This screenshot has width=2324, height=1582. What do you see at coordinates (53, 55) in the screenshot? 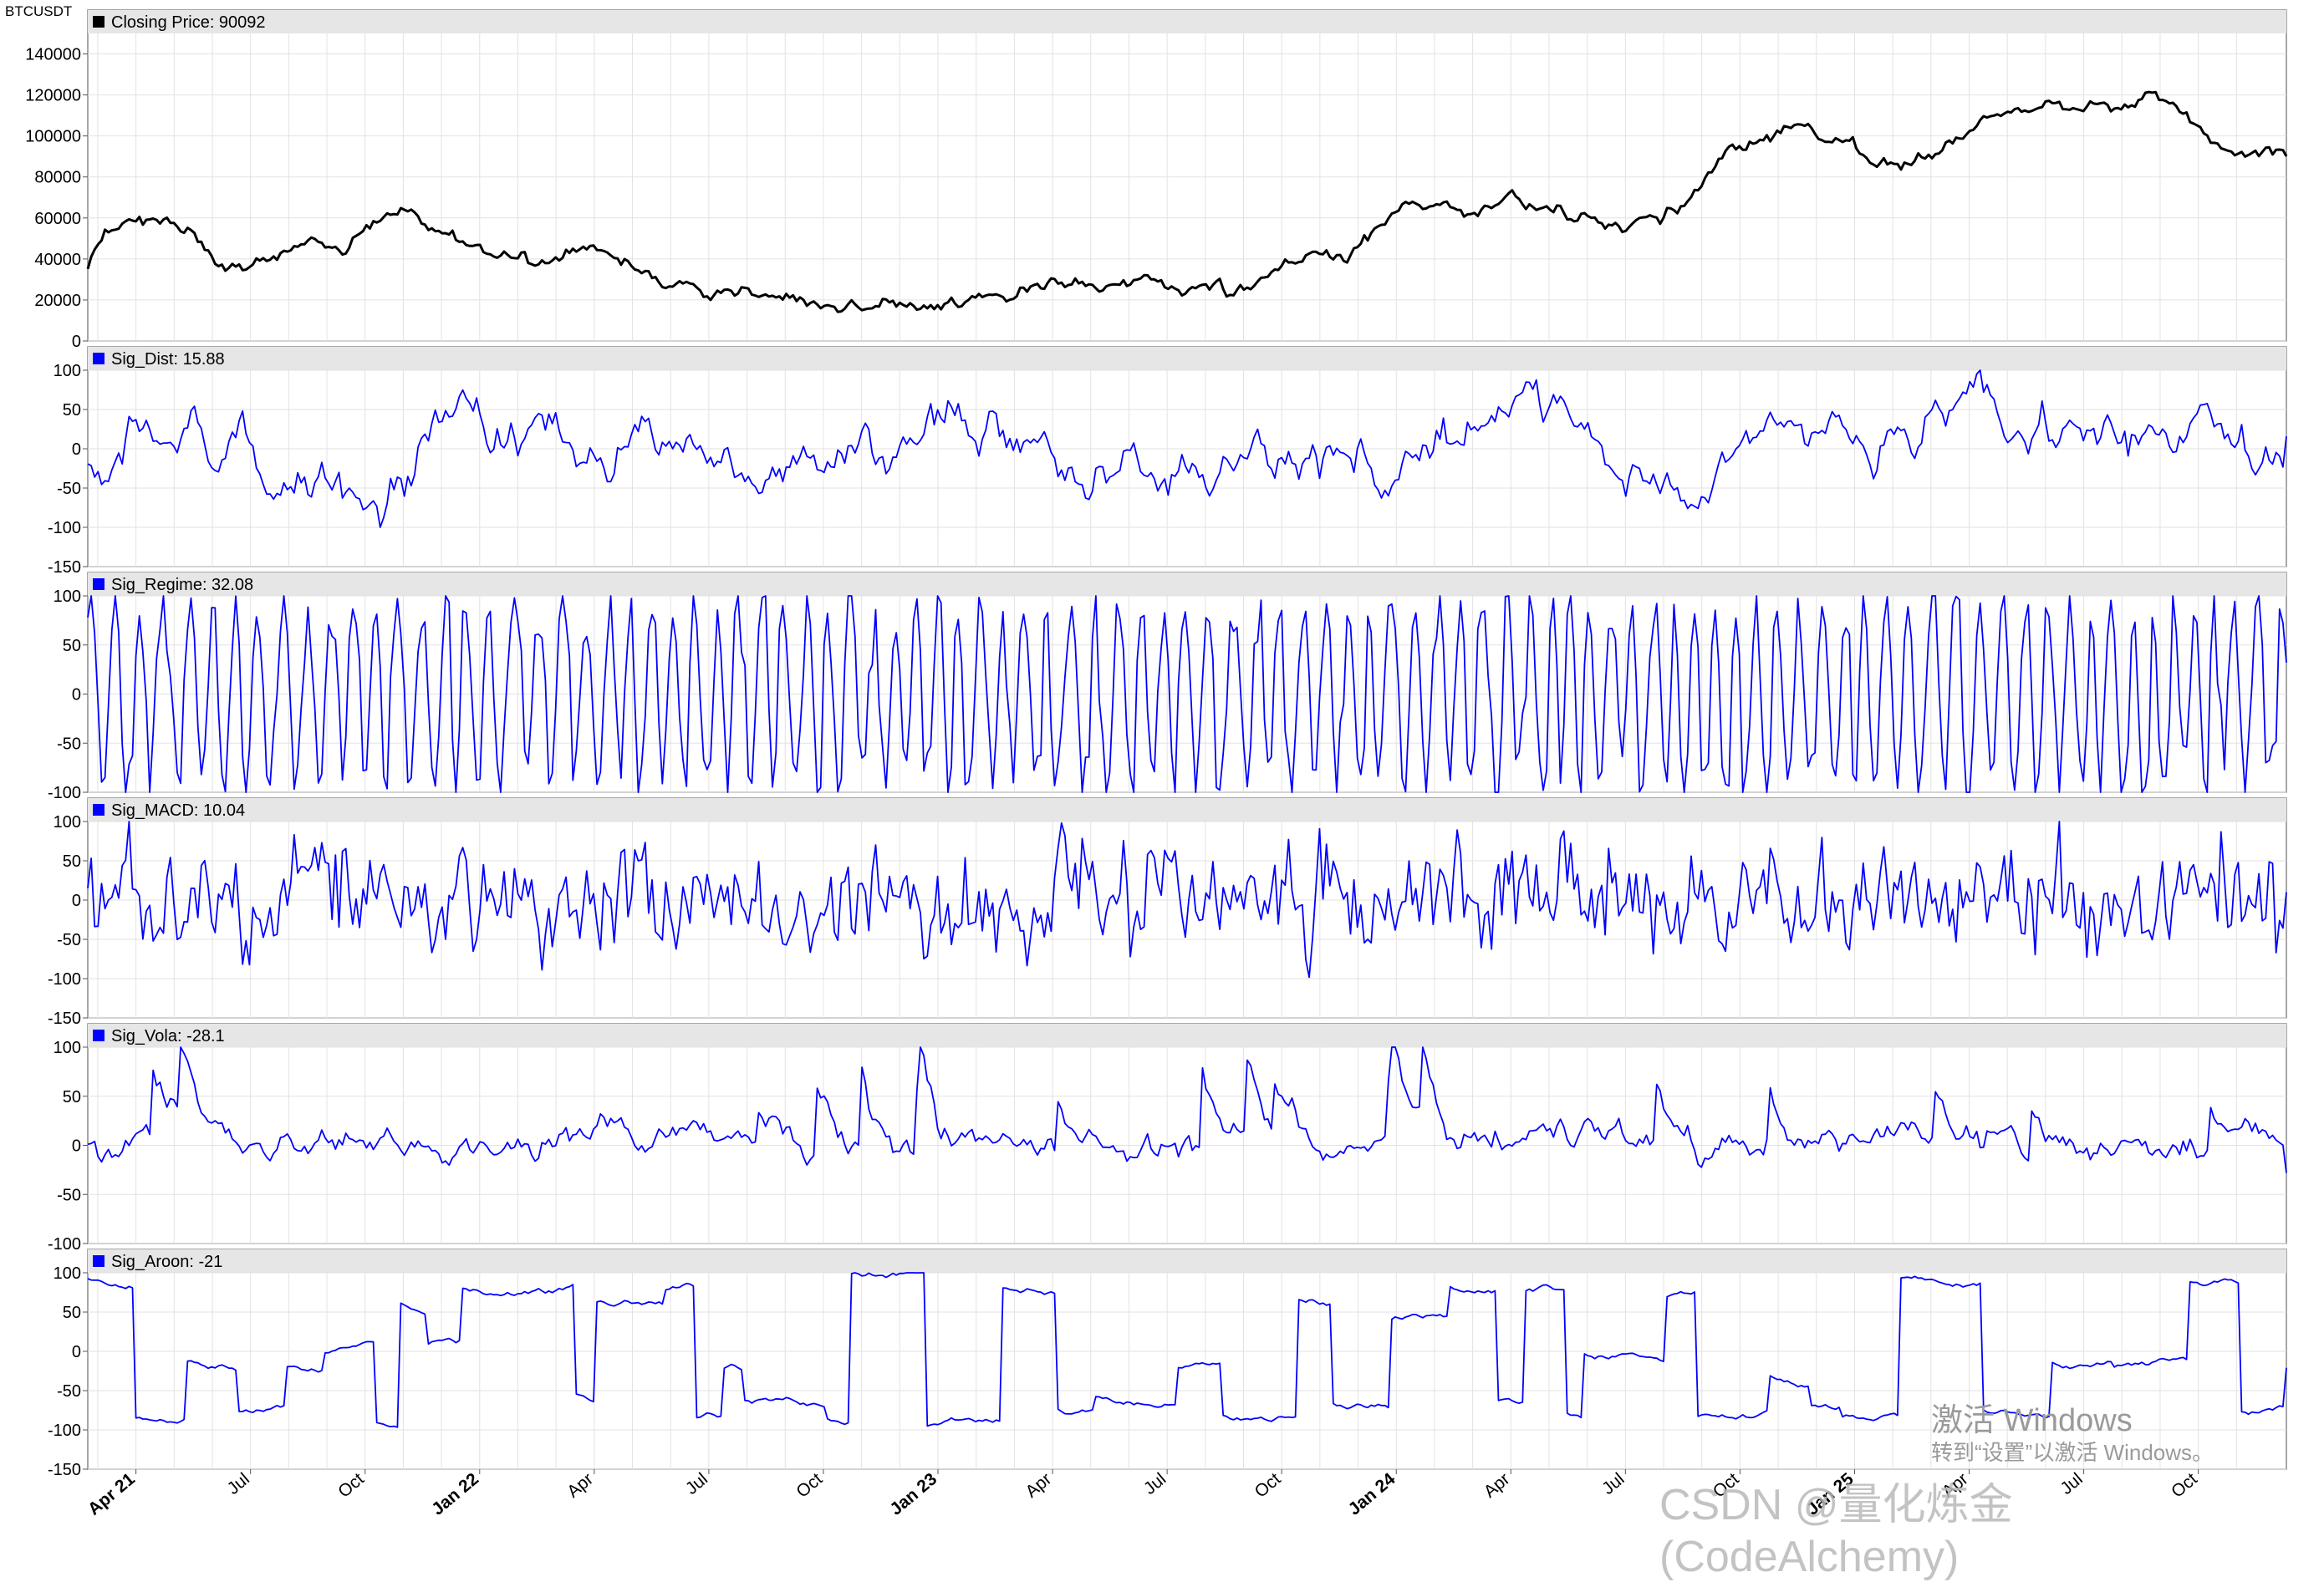
I see `y-tick-label: 140000` at bounding box center [53, 55].